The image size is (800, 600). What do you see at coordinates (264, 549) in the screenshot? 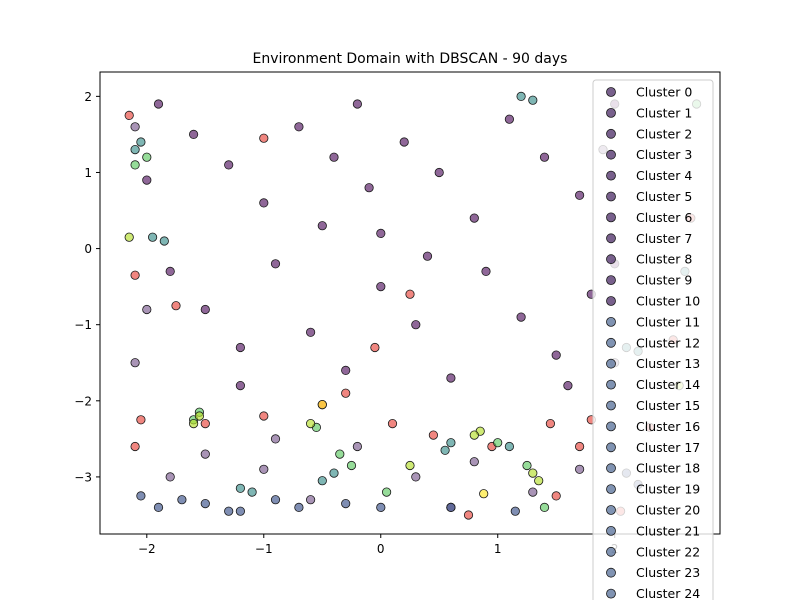
I see `x-tick-label: −1` at bounding box center [264, 549].